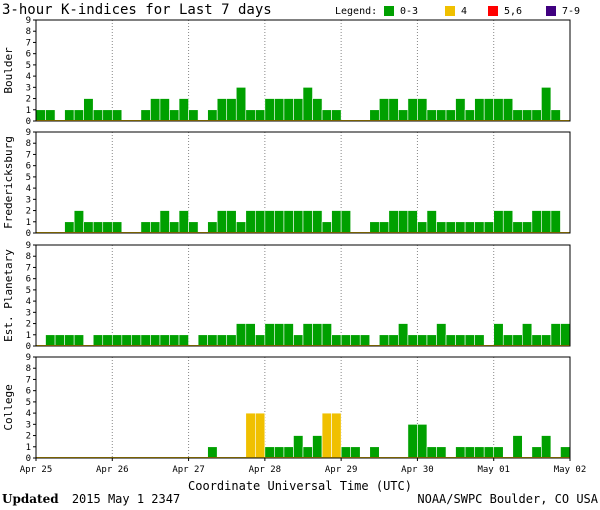  I want to click on legend-item-5-6: 5,6, so click(513, 11).